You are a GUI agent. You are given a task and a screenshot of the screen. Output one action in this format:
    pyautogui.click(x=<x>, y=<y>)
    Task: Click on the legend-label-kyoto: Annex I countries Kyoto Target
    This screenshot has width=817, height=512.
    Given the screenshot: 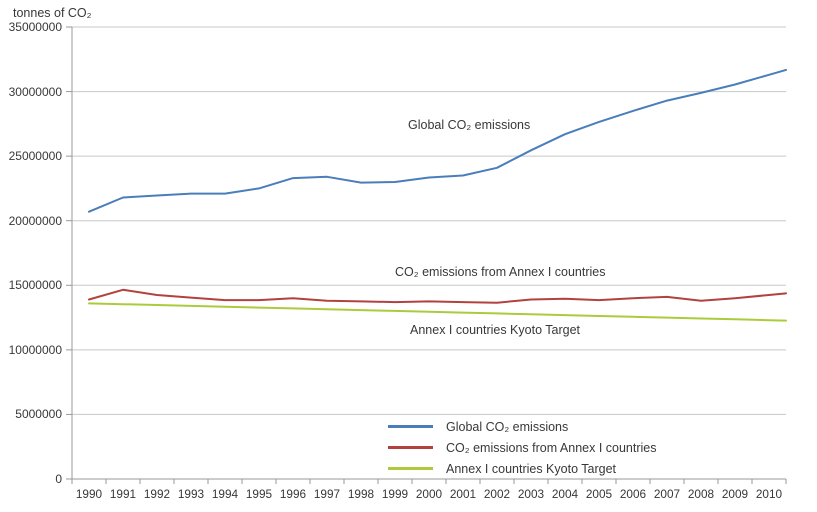 What is the action you would take?
    pyautogui.click(x=531, y=468)
    